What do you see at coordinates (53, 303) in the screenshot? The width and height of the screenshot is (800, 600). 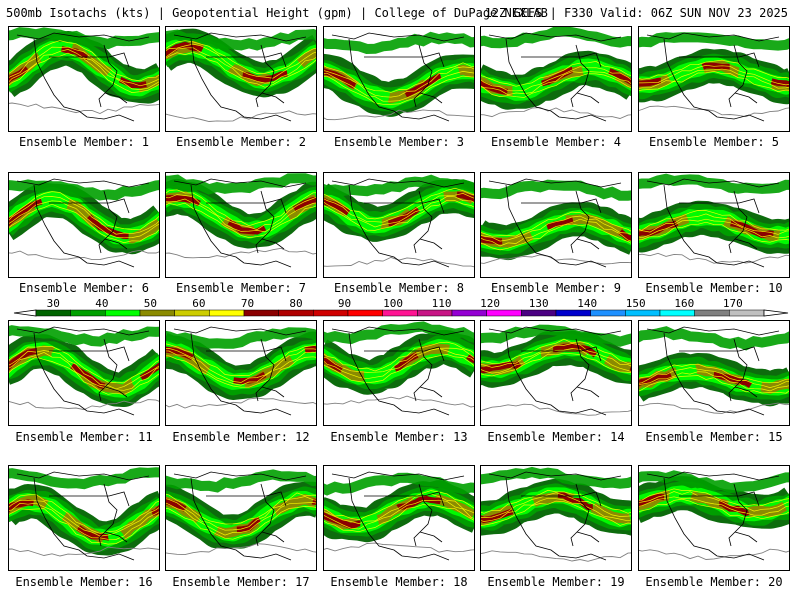 I see `colorbar-tick-label: 30` at bounding box center [53, 303].